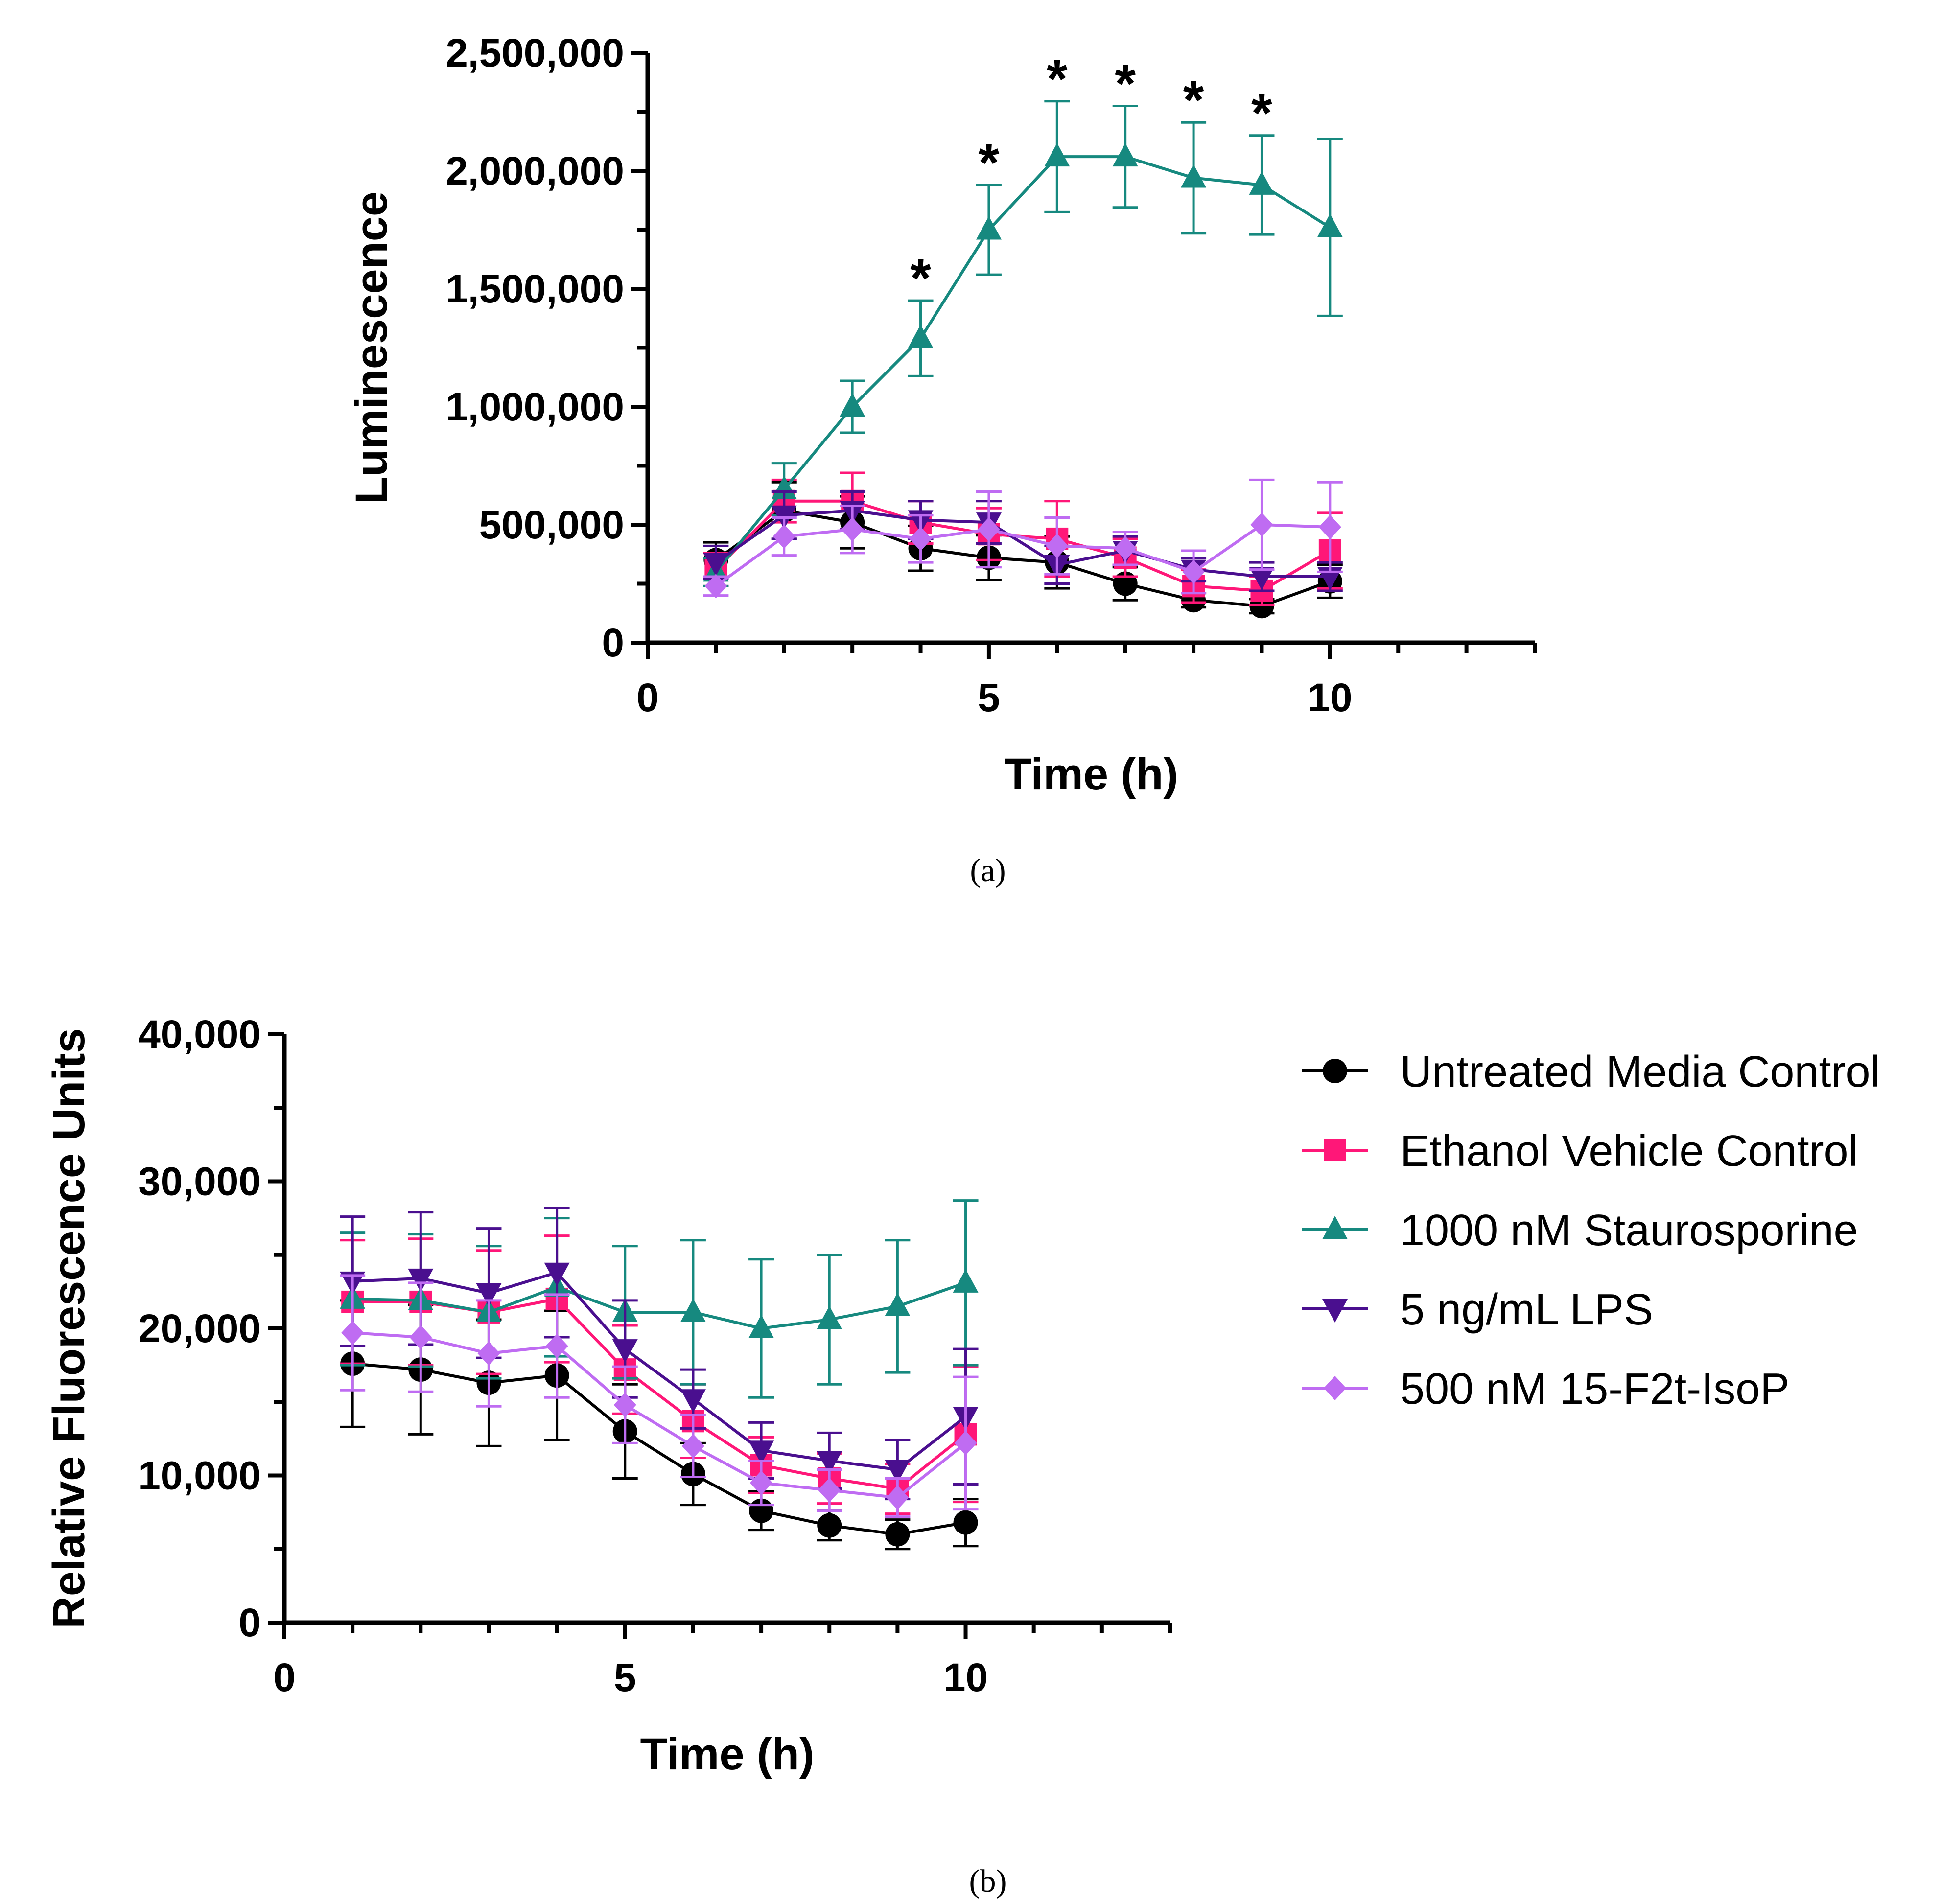 Image resolution: width=1941 pixels, height=1904 pixels. Describe the element at coordinates (199, 1328) in the screenshot. I see `panel-b-y-tick-label: 20,000` at that location.